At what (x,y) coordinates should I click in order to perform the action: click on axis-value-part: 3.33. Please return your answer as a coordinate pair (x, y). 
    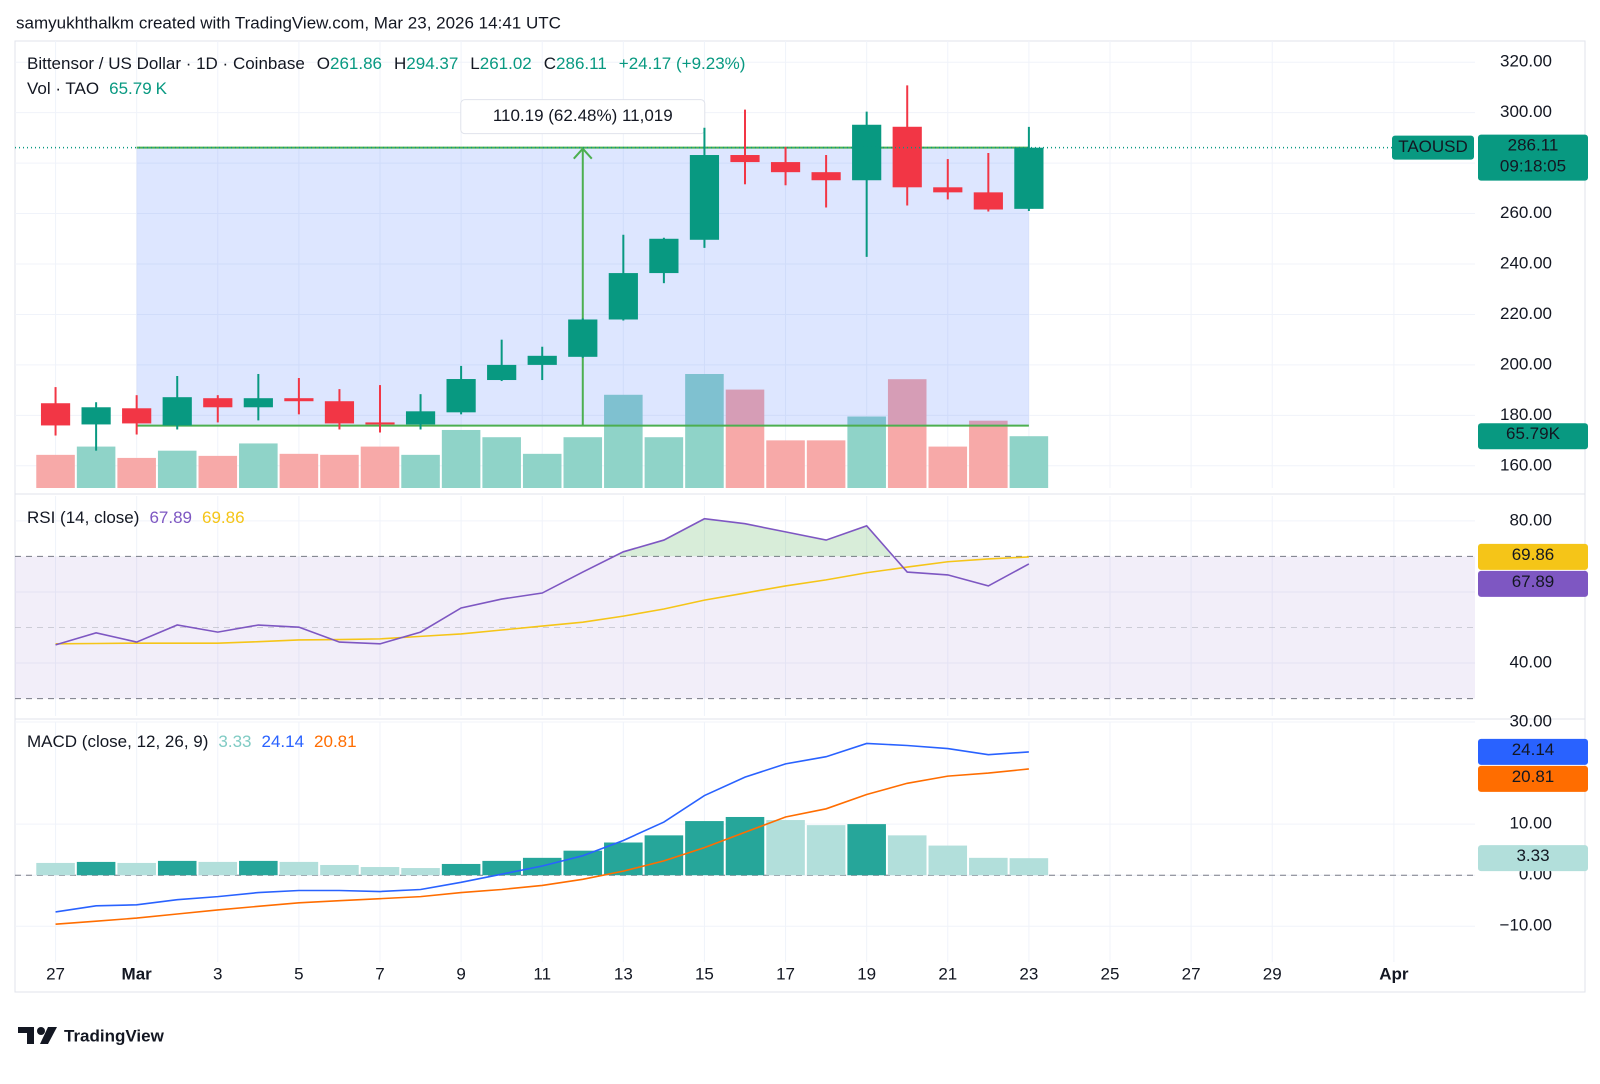
    Looking at the image, I should click on (1532, 856).